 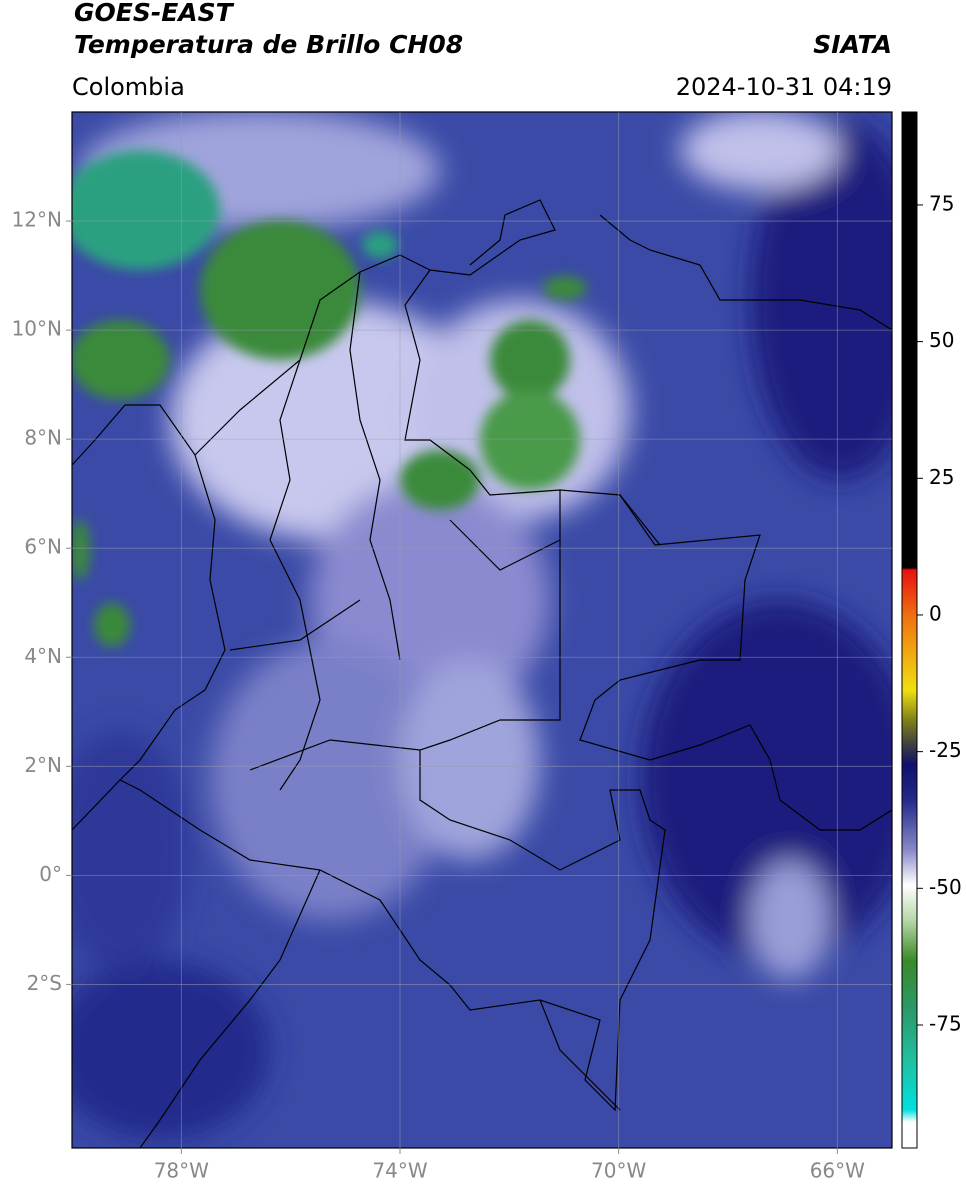 I want to click on colorbar-tick-label: -50, so click(x=945, y=887).